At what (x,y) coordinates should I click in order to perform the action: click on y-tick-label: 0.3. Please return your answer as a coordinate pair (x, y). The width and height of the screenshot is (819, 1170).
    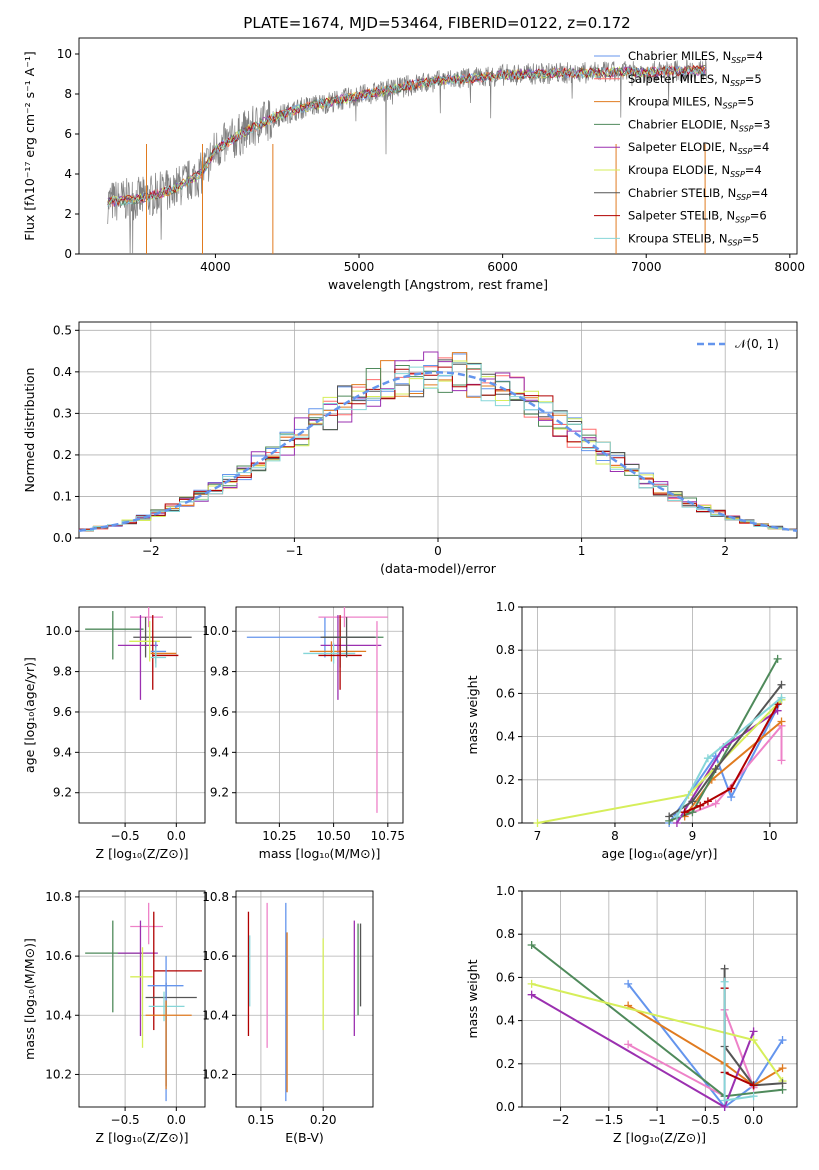
    Looking at the image, I should click on (62, 413).